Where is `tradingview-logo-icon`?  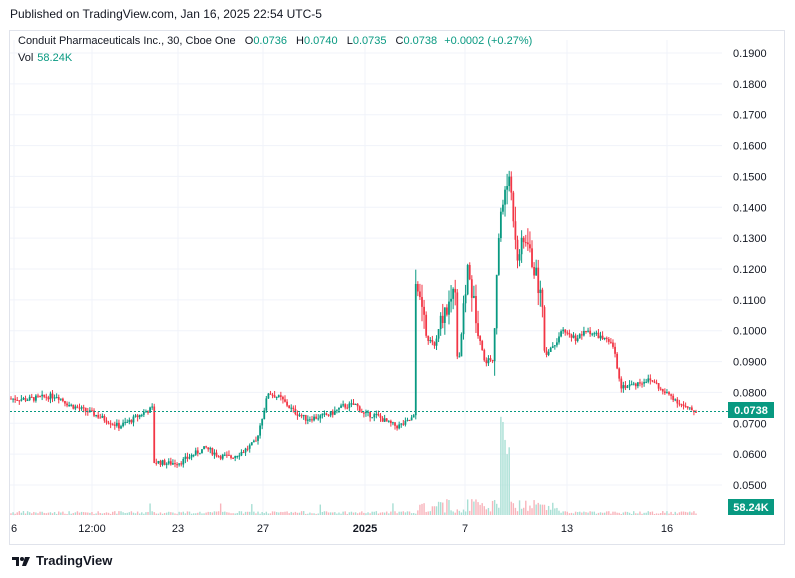
tradingview-logo-icon is located at coordinates (21, 561).